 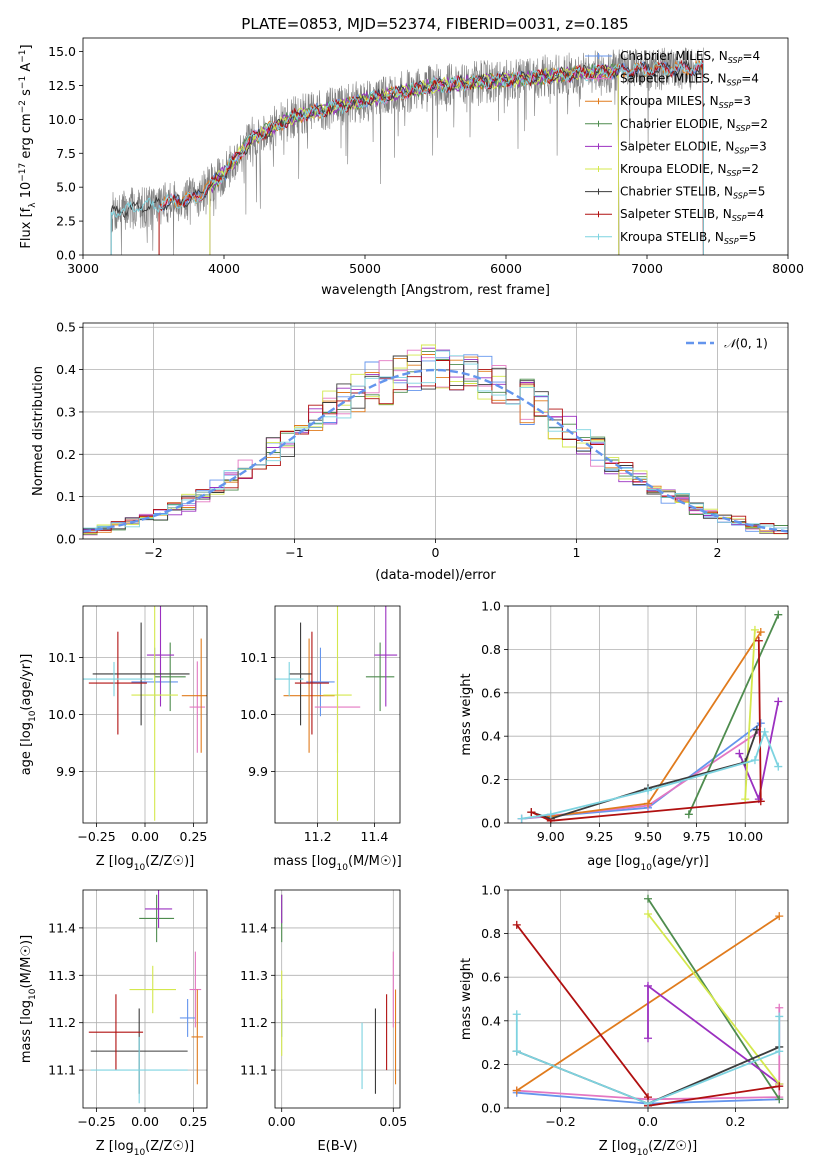 I want to click on legend-label-kroupa-miles: Kroupa MILES, NSSP=3, so click(x=685, y=102).